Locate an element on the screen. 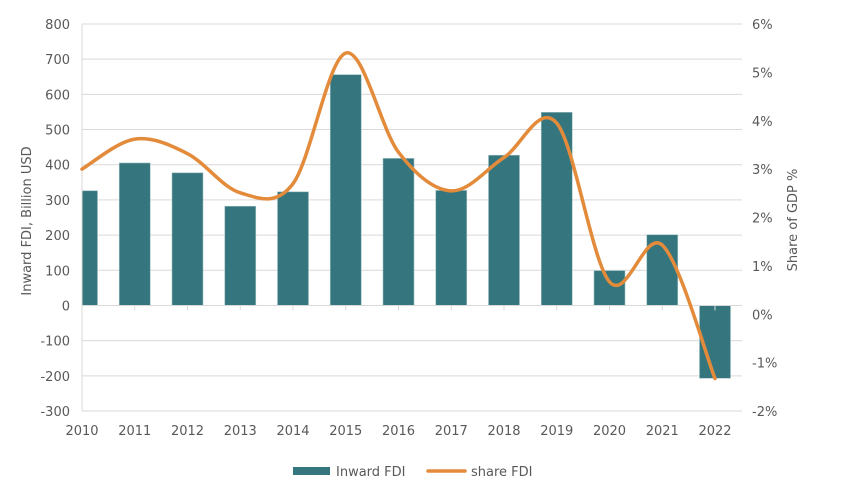  x-tick-label: 2011 is located at coordinates (134, 431).